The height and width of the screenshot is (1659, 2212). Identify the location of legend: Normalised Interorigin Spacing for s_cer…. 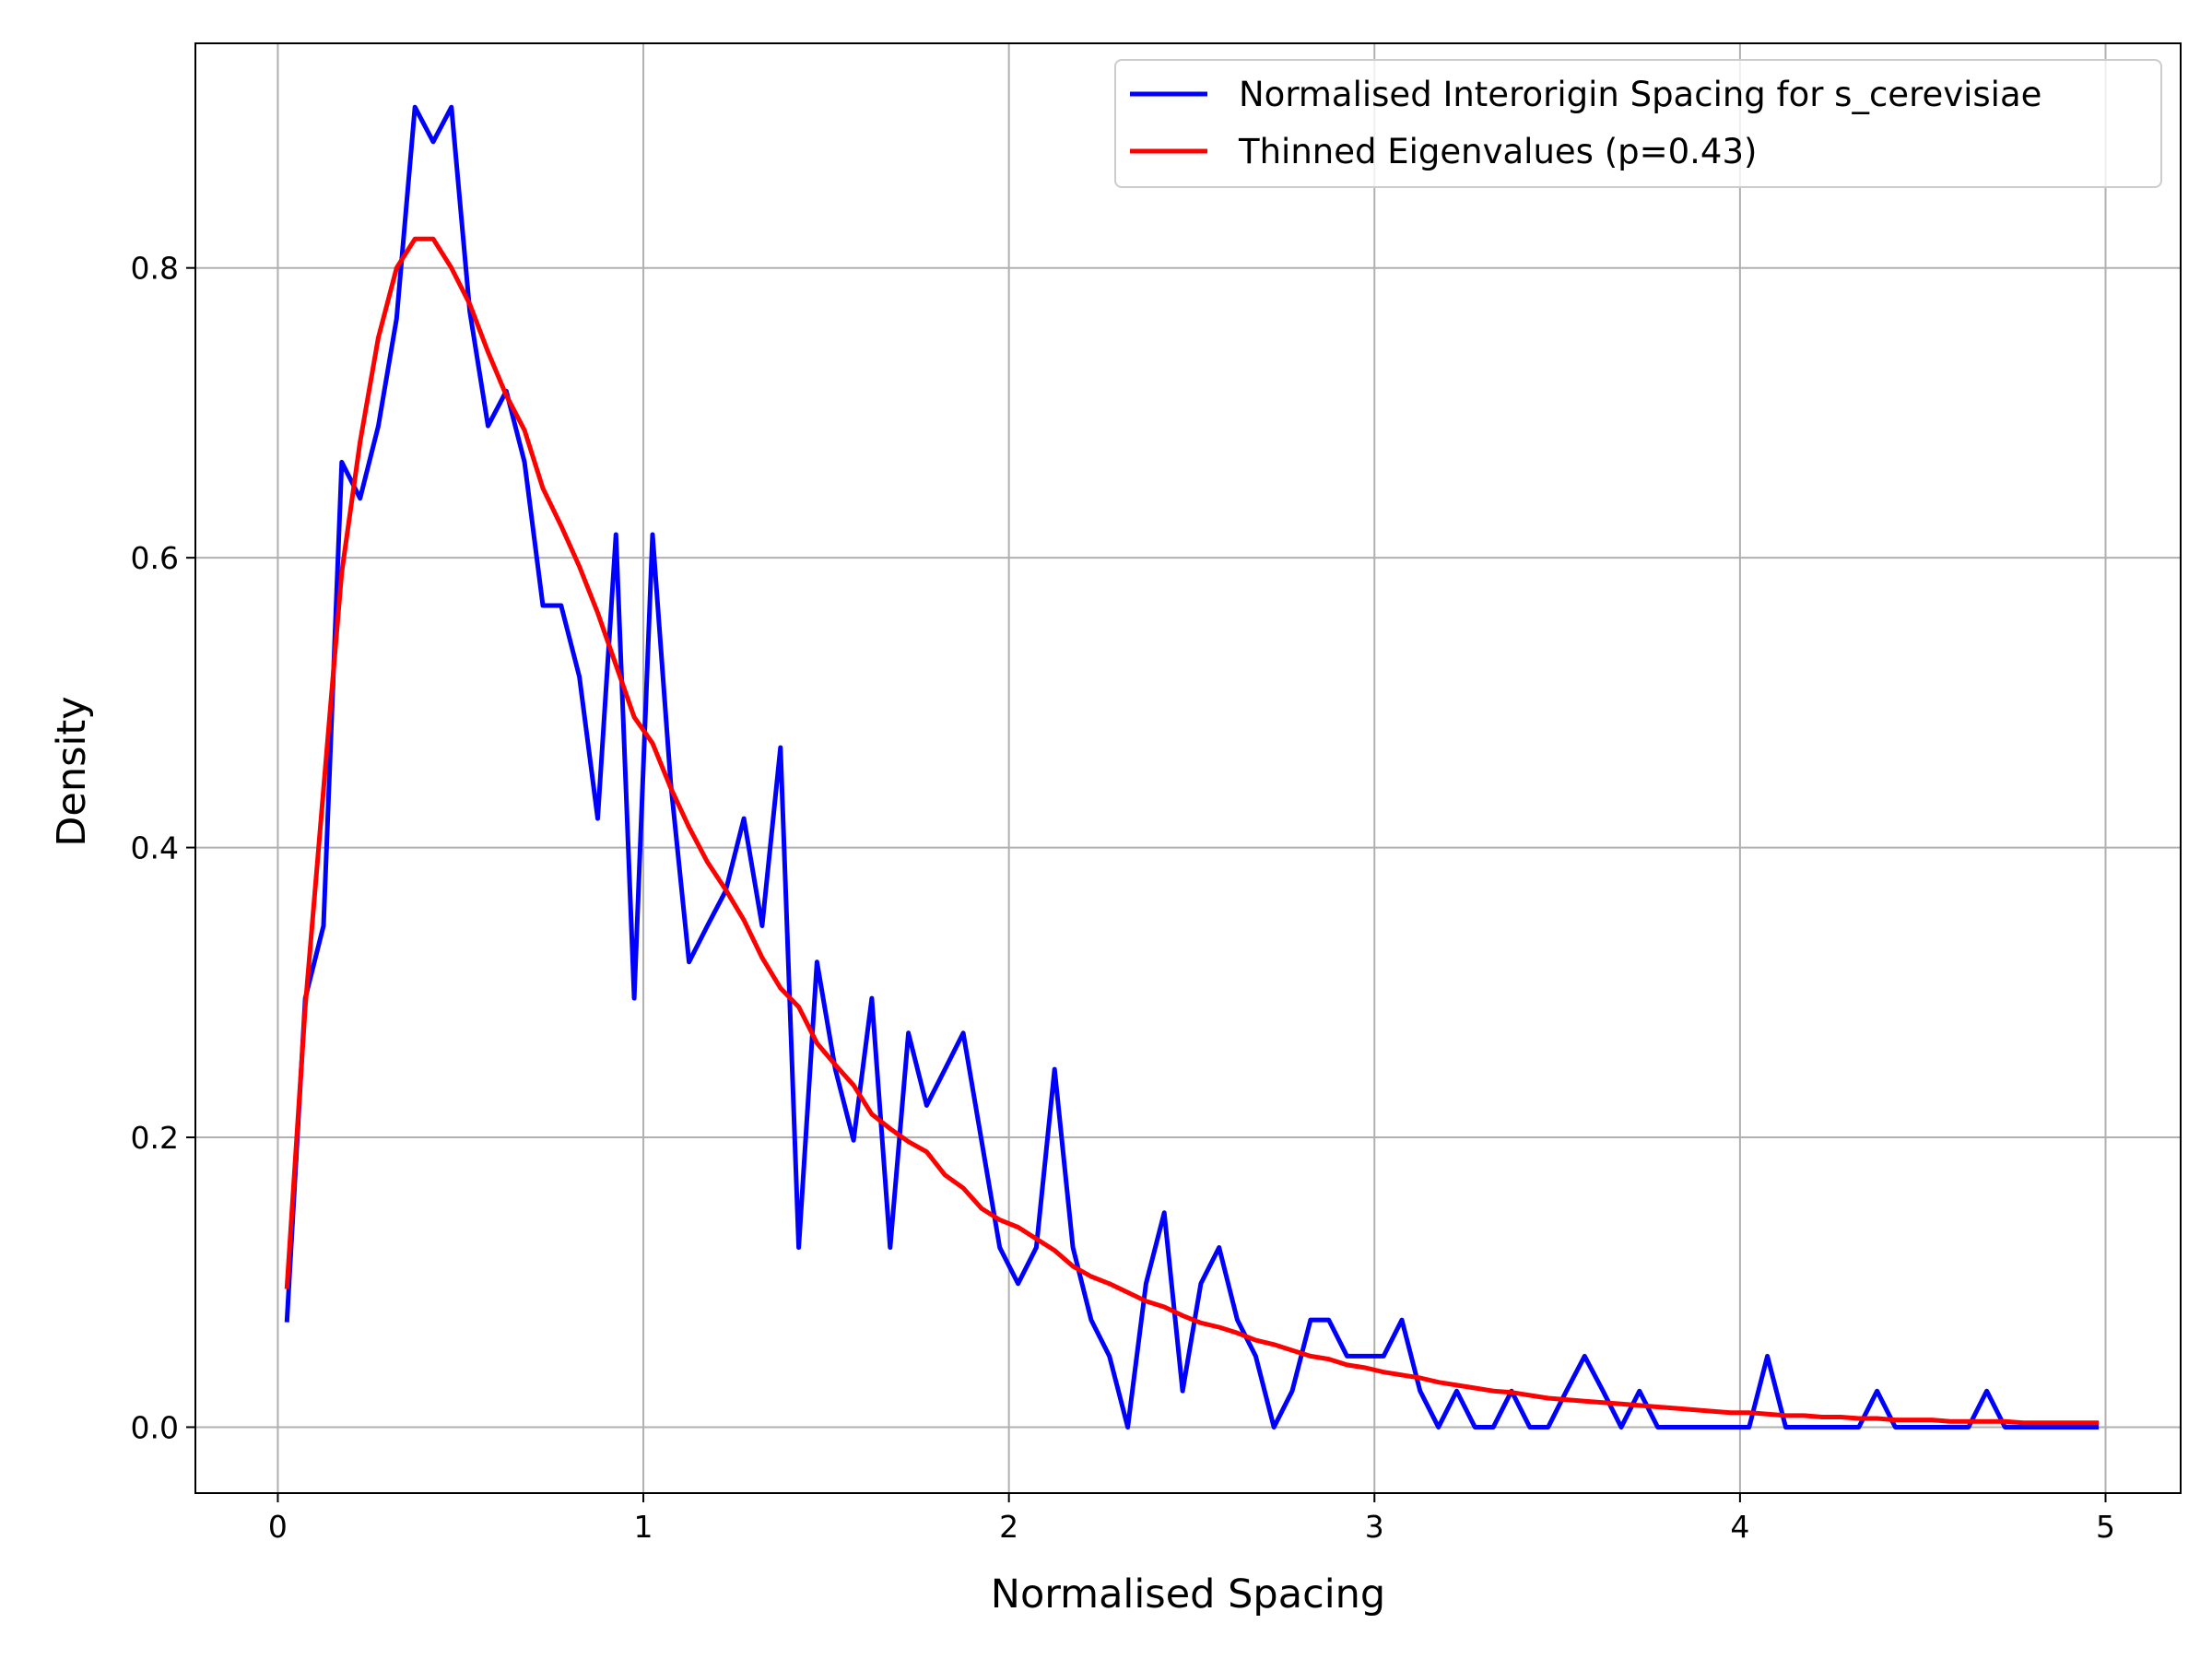
(1638, 123).